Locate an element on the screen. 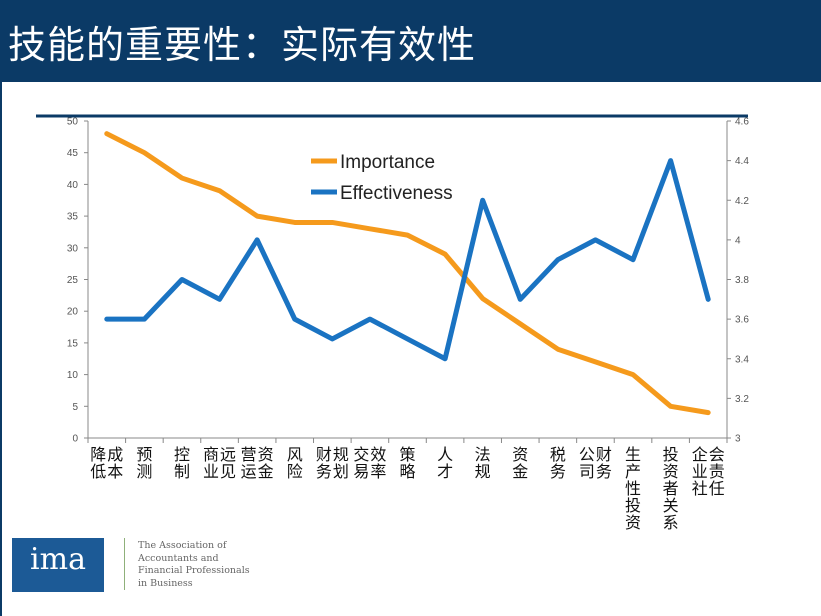 This screenshot has height=616, width=821. tagline-line: Financial Professionals is located at coordinates (194, 570).